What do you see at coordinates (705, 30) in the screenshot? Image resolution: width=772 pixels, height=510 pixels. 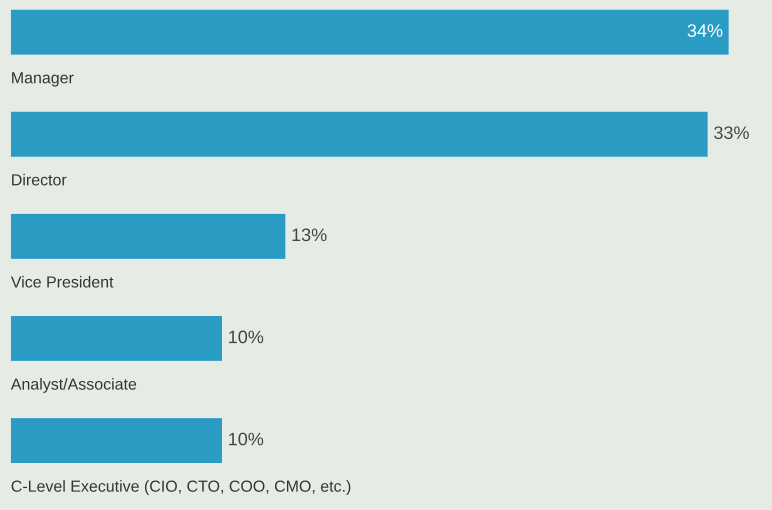 I see `data-label: 34%` at bounding box center [705, 30].